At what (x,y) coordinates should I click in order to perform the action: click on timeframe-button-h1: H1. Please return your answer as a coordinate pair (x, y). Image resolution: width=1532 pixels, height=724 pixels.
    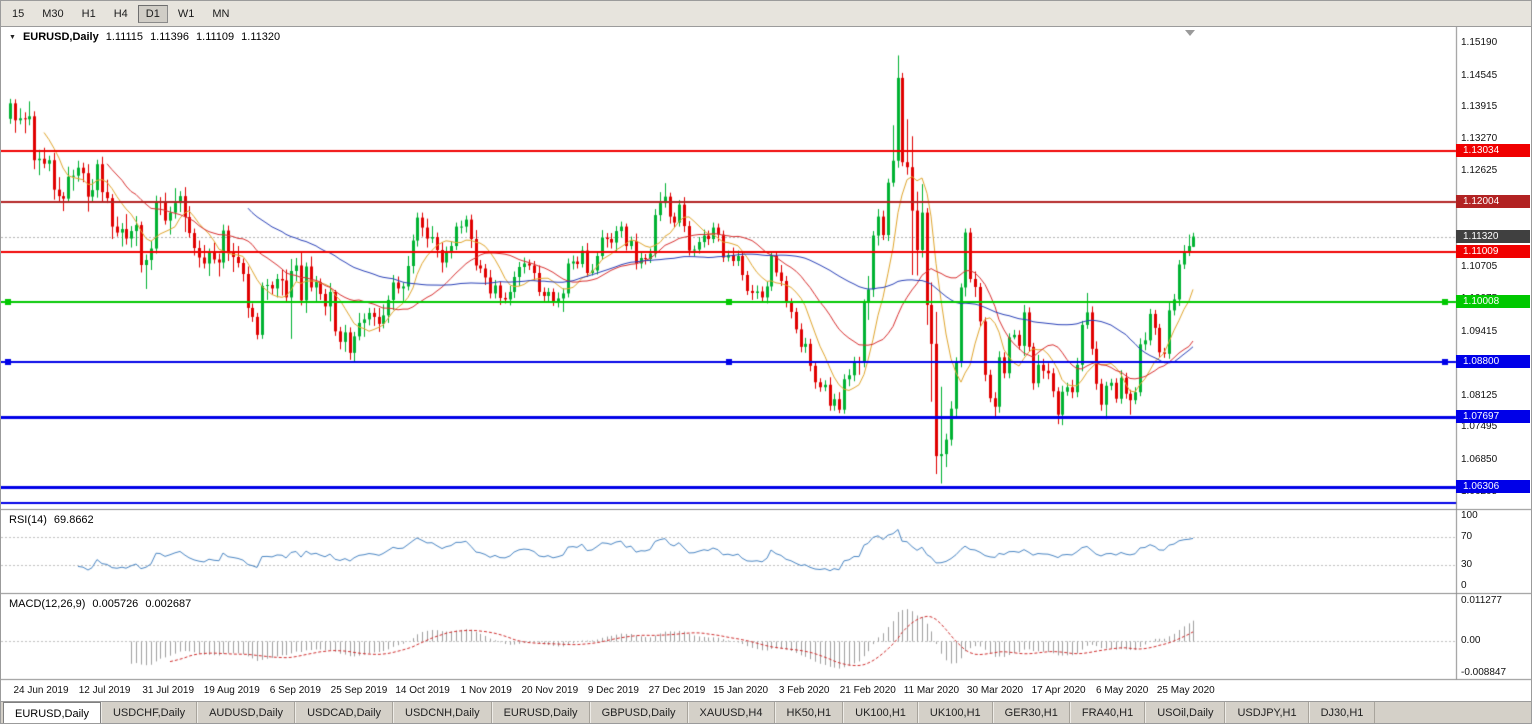
    Looking at the image, I should click on (88, 13).